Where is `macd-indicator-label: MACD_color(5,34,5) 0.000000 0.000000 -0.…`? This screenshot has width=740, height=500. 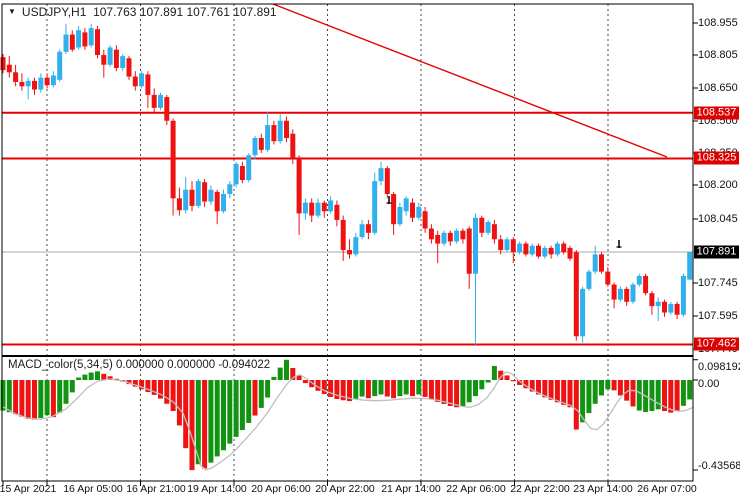
macd-indicator-label: MACD_color(5,34,5) 0.000000 0.000000 -0.… is located at coordinates (139, 365).